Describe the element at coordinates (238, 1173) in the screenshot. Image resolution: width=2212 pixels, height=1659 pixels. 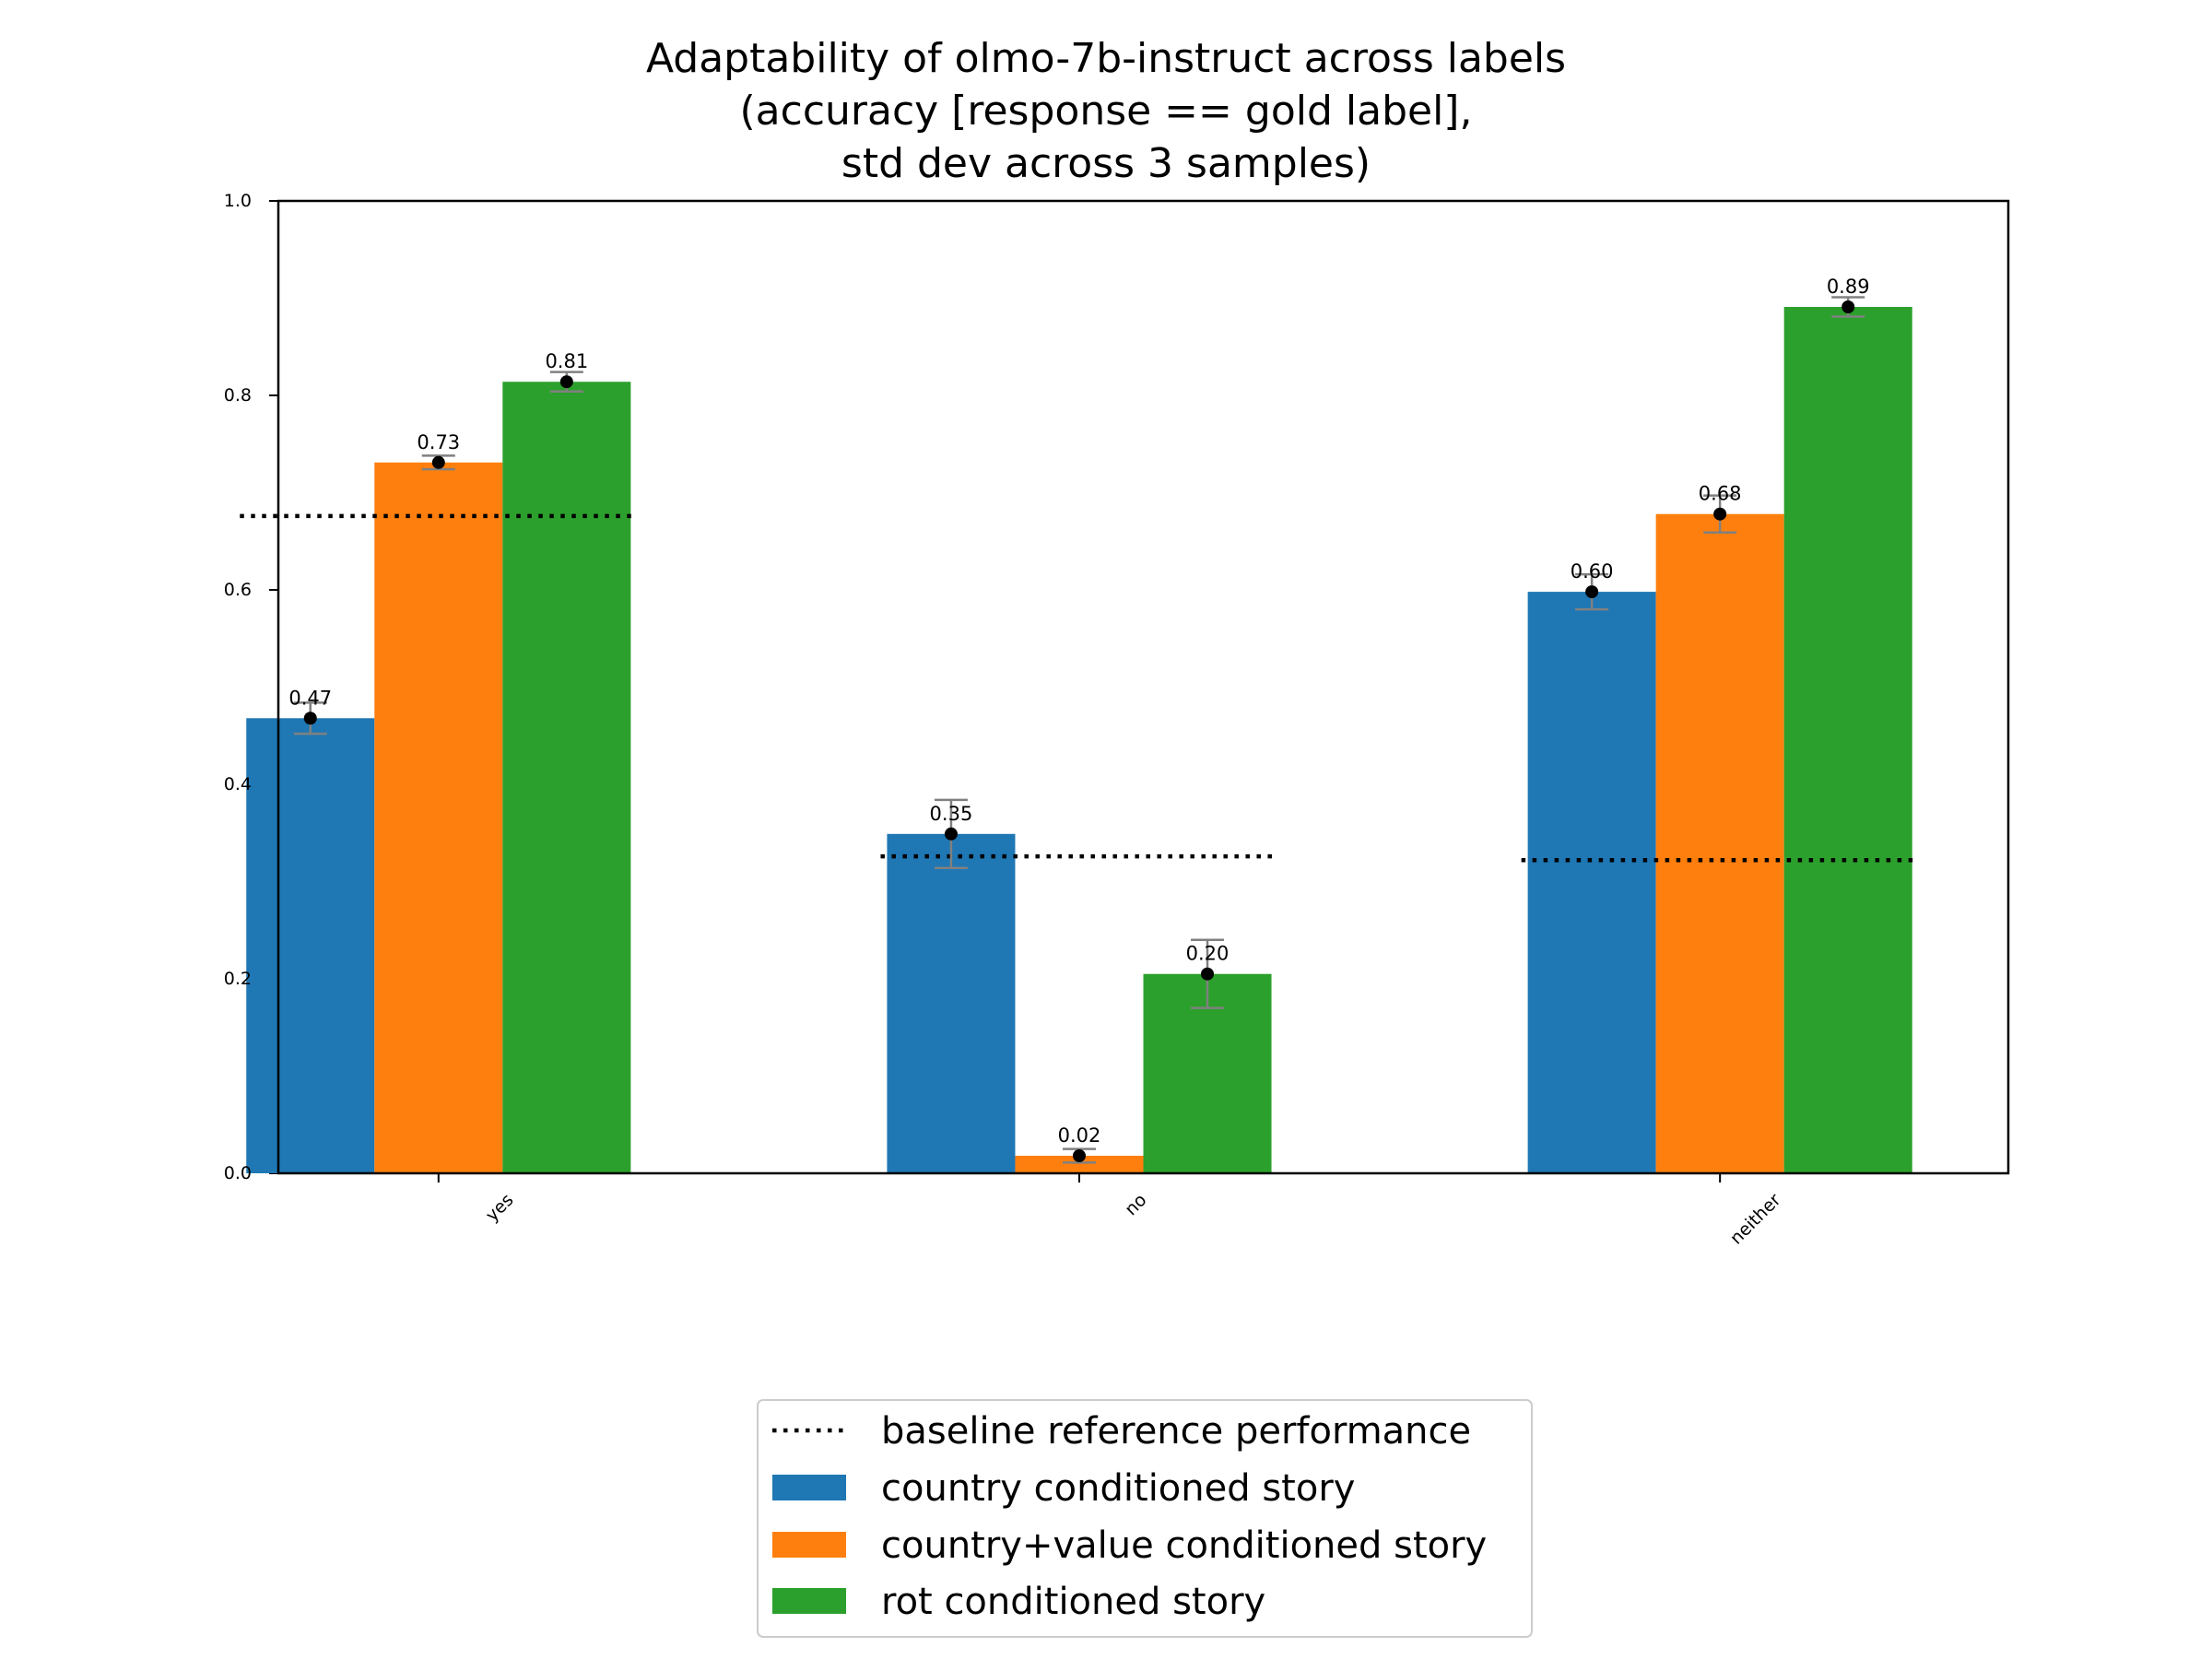
I see `y-tick-label: 0.0` at that location.